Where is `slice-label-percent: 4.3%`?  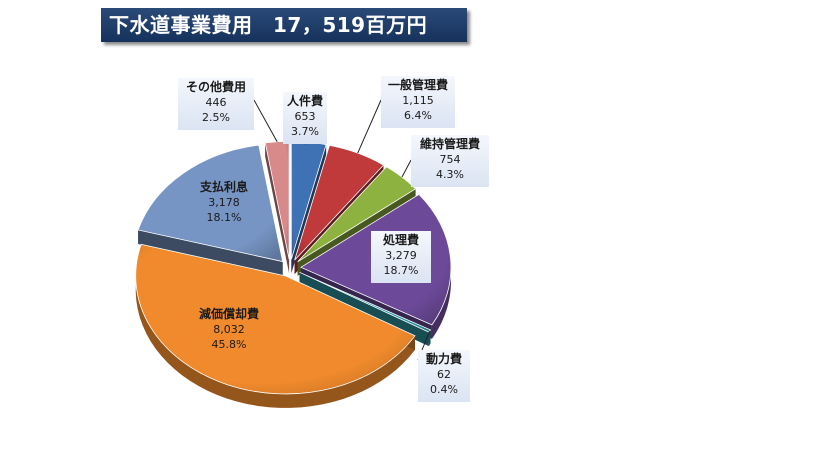
slice-label-percent: 4.3% is located at coordinates (450, 174).